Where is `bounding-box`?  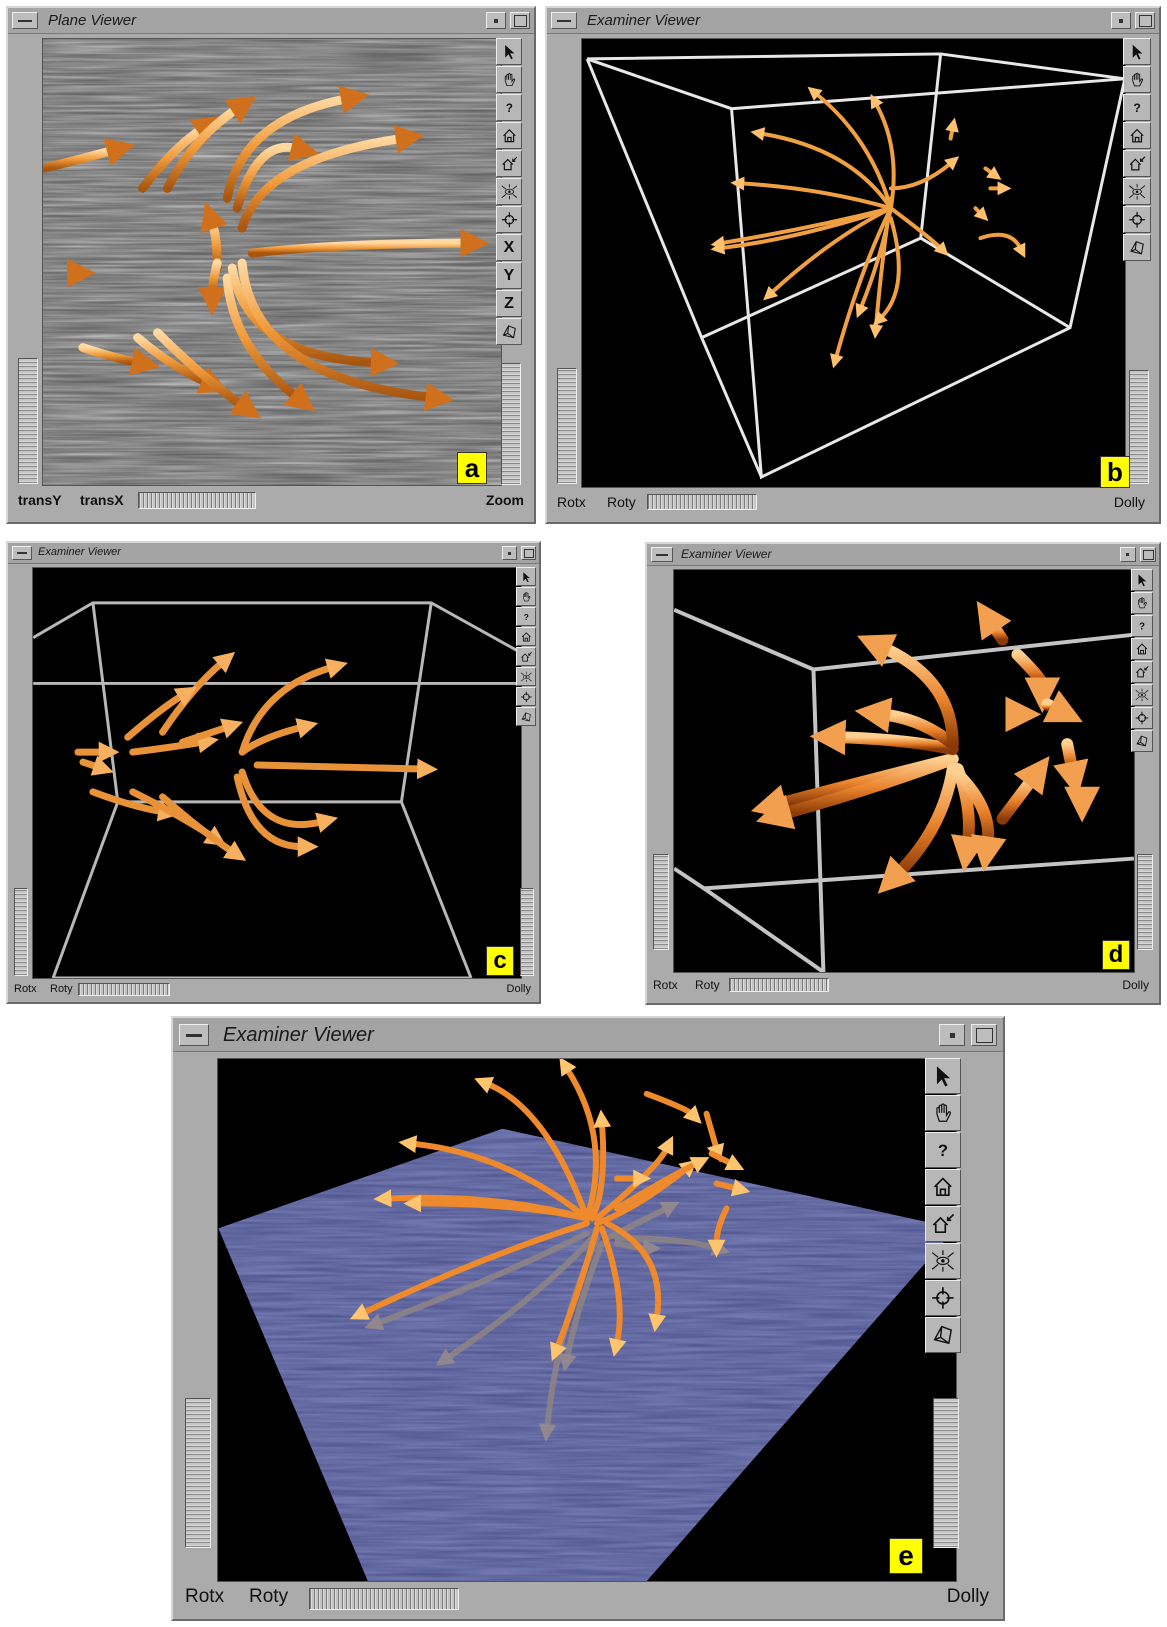
bounding-box is located at coordinates (855, 266).